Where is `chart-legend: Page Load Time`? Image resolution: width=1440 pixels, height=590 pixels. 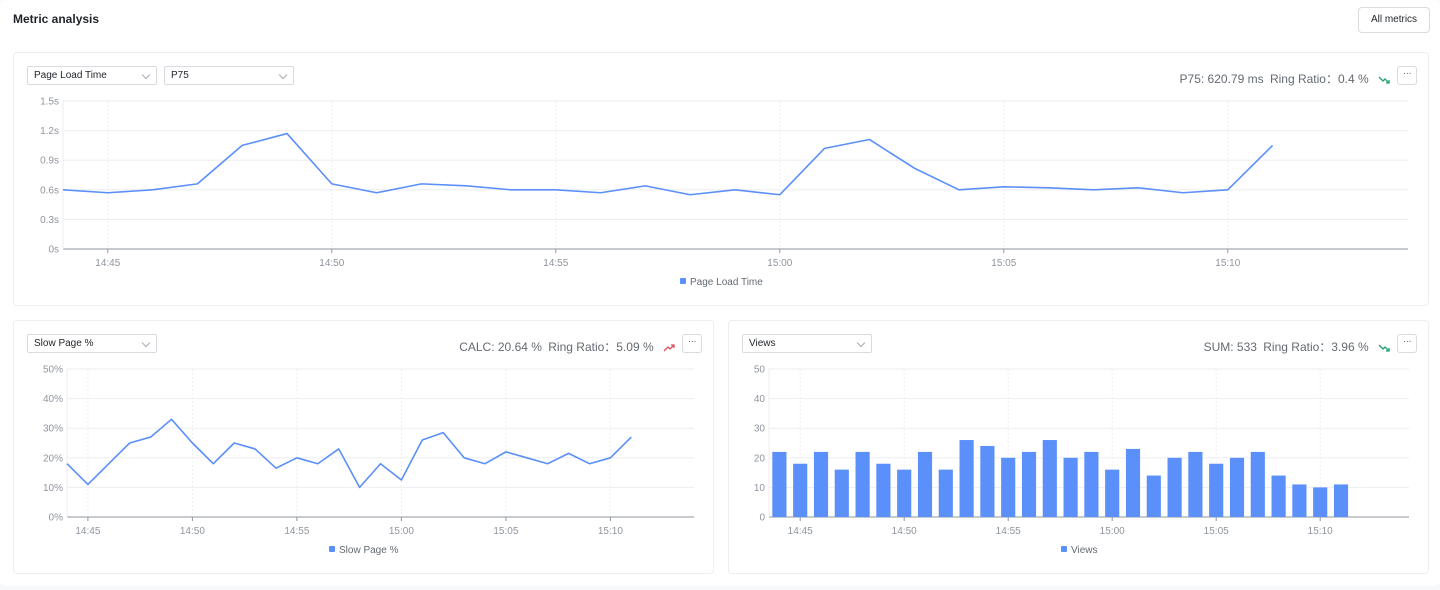 chart-legend: Page Load Time is located at coordinates (721, 282).